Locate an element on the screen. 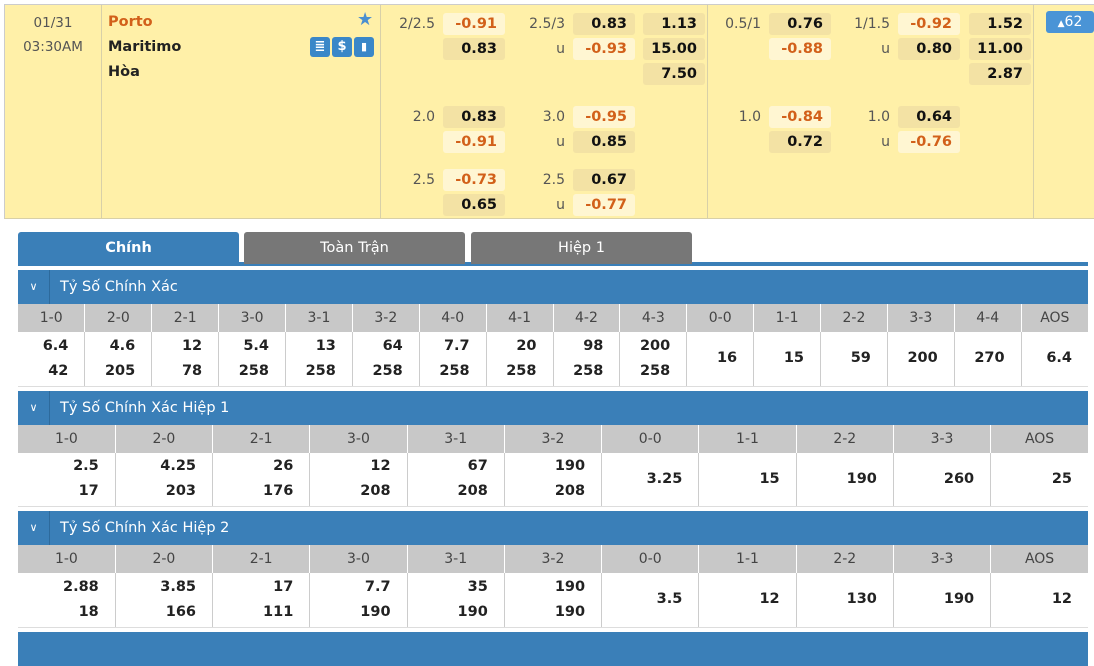 The image size is (1094, 666). score-odds-cell: 25 is located at coordinates (1039, 479).